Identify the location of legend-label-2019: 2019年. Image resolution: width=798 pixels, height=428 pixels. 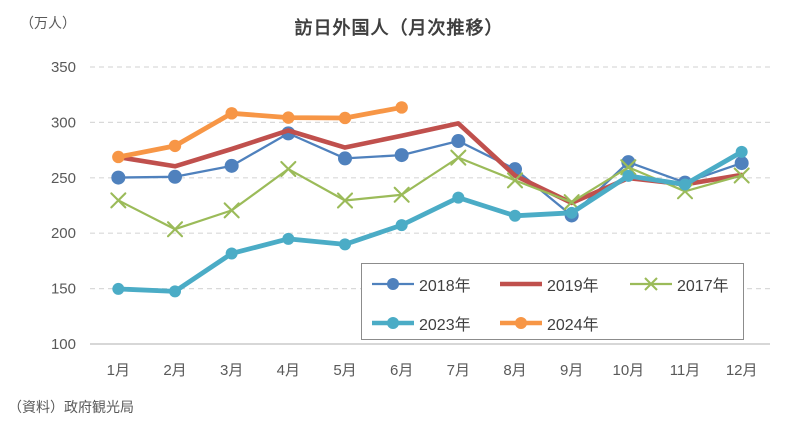
(573, 286).